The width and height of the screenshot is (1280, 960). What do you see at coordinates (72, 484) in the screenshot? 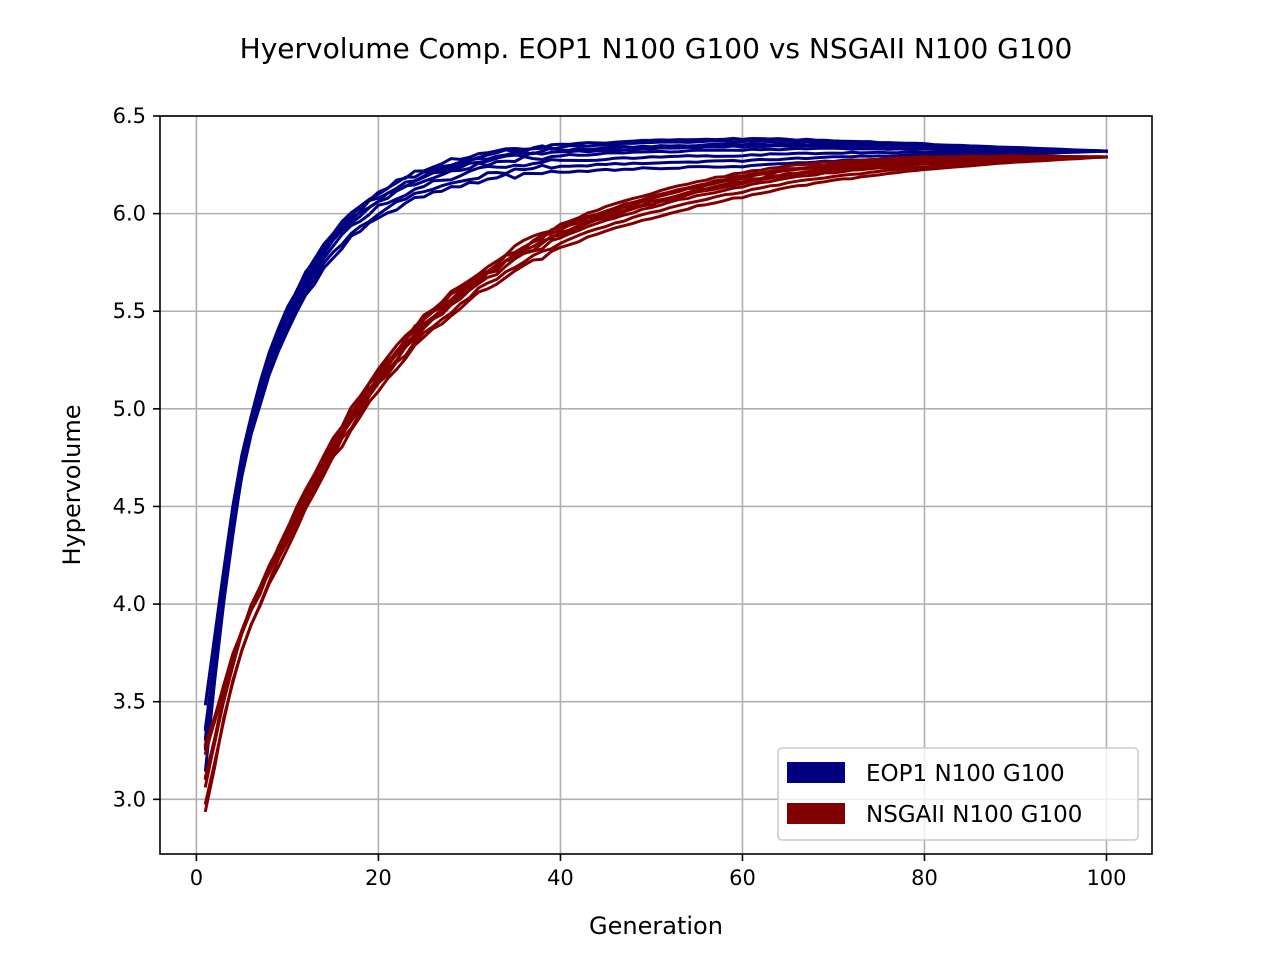
I see `y-axis-label: Hypervolume` at bounding box center [72, 484].